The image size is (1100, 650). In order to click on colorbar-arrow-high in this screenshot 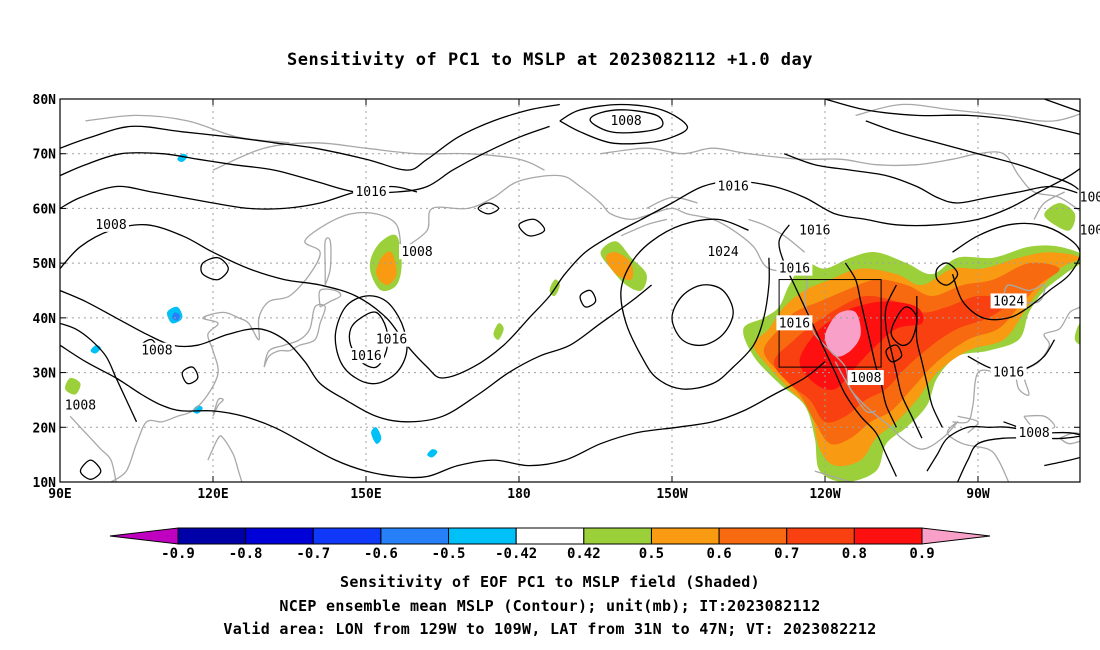, I will do `click(956, 536)`.